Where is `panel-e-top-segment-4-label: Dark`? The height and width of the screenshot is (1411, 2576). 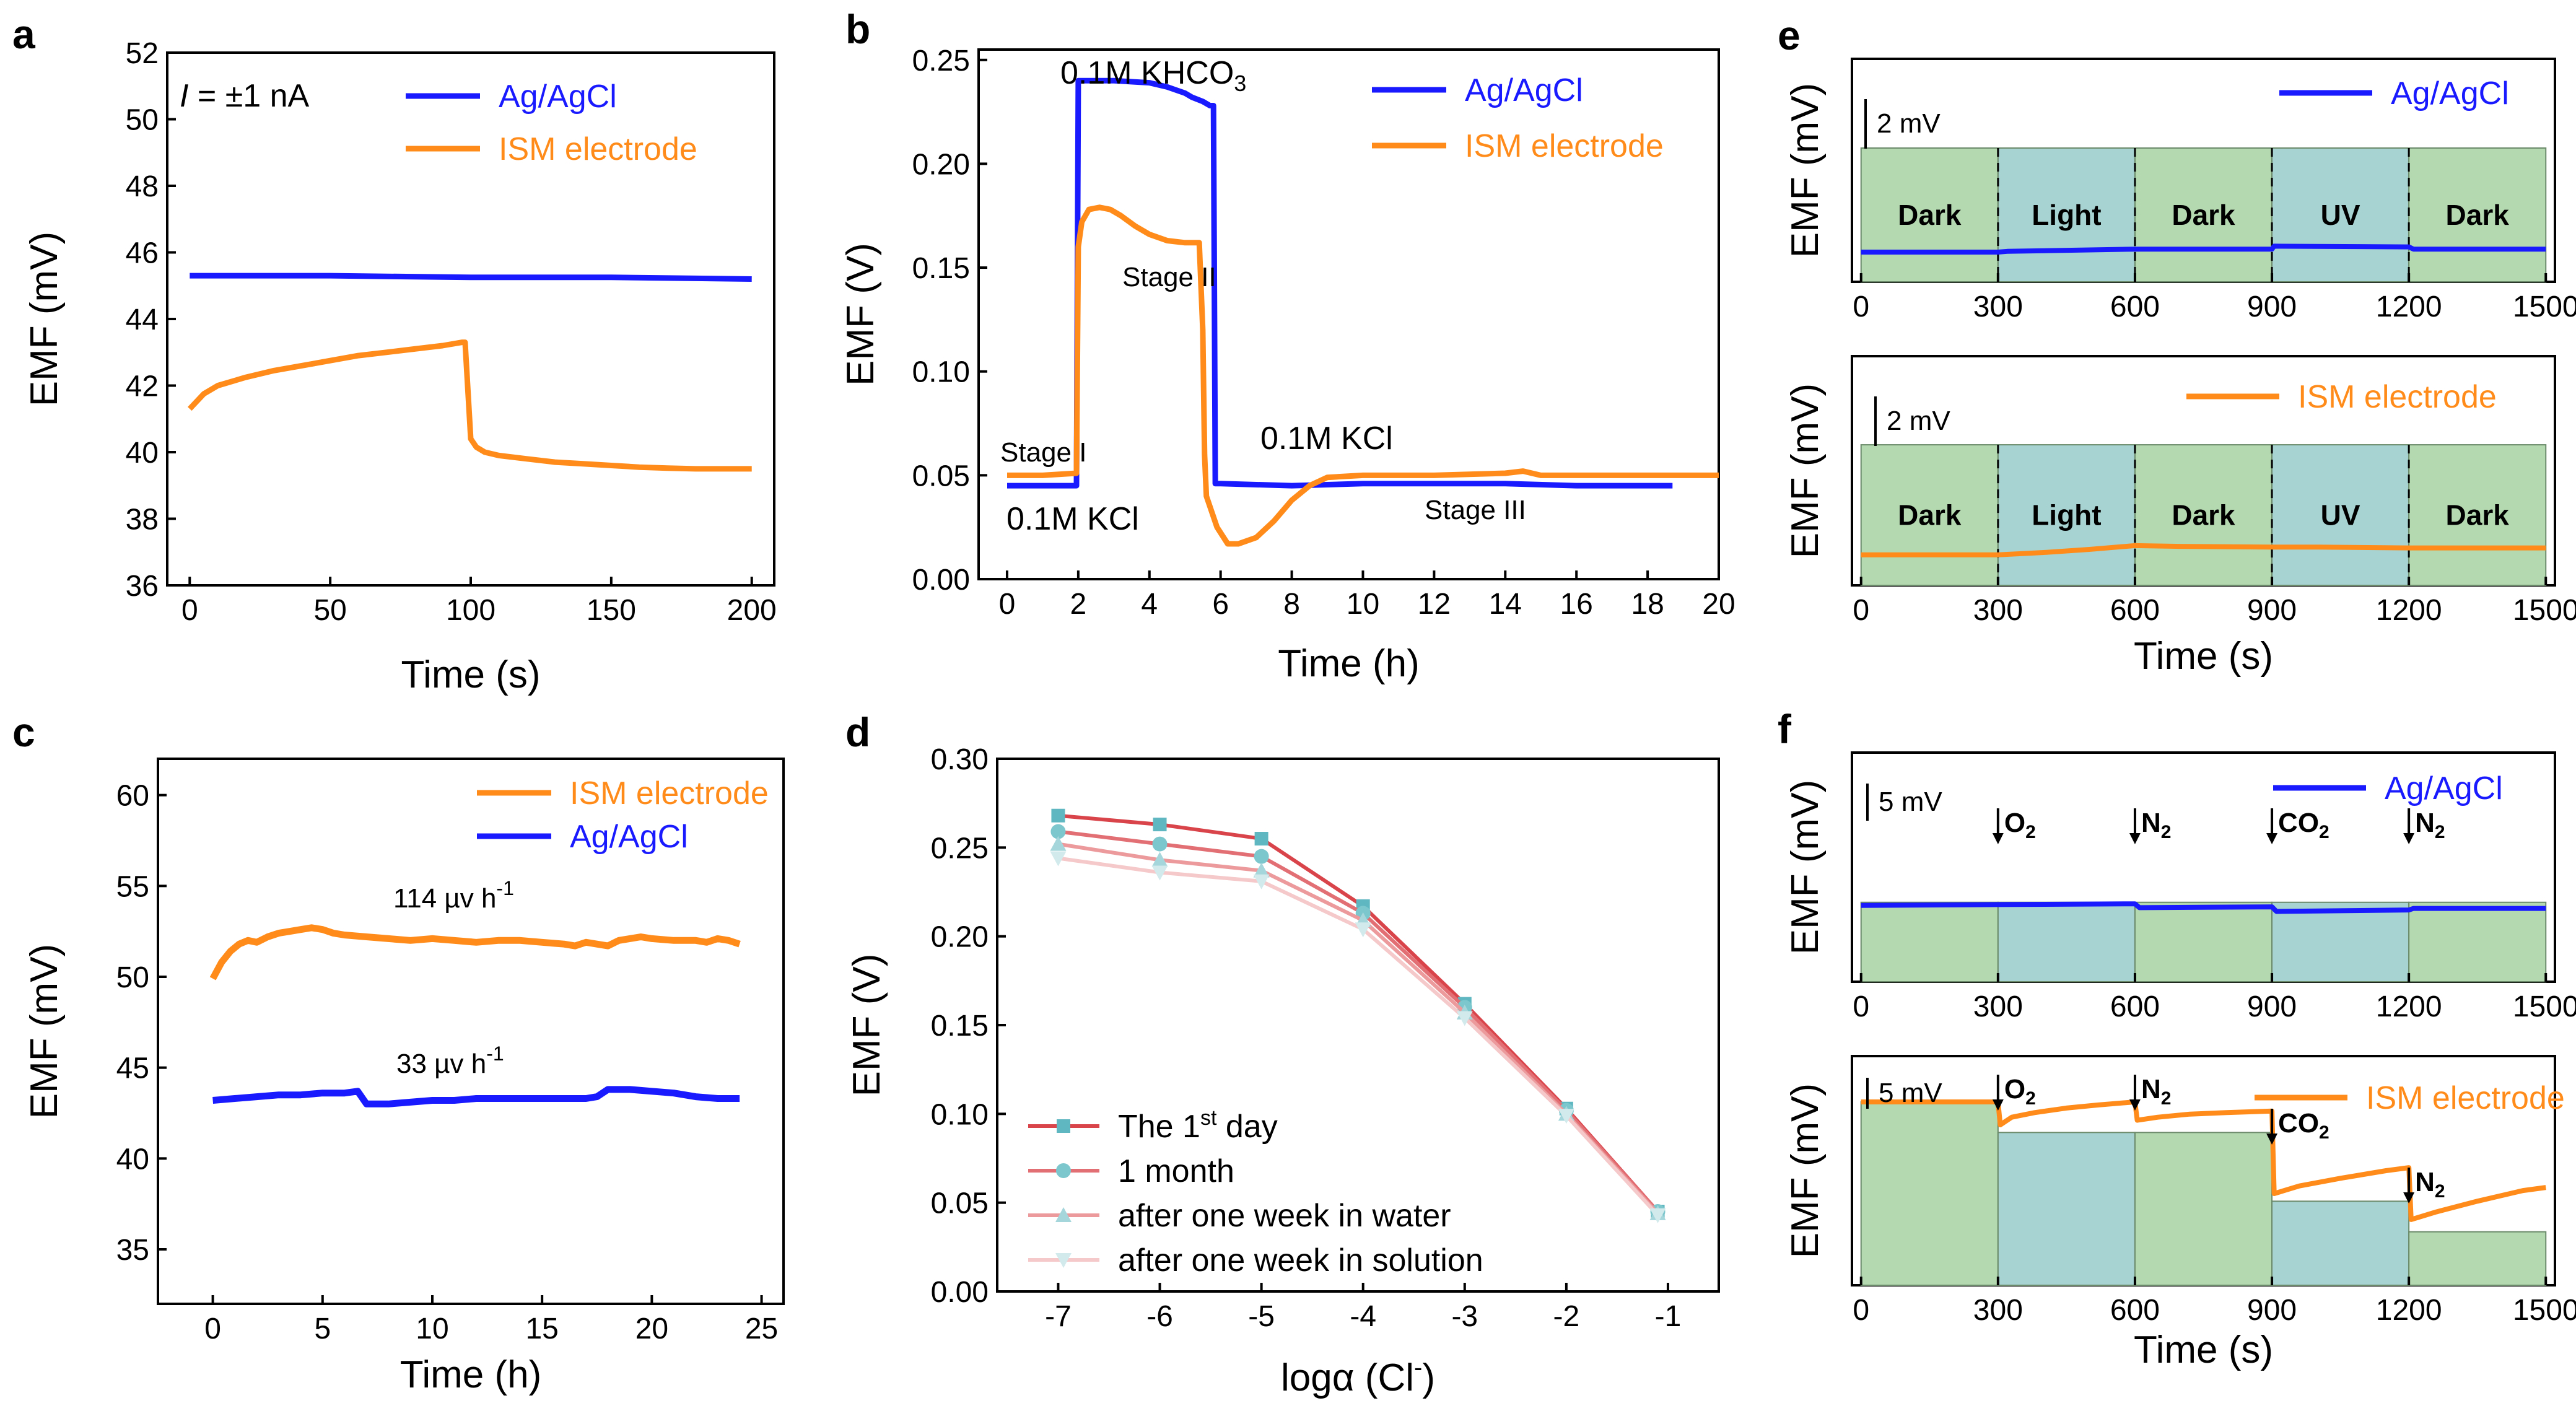 panel-e-top-segment-4-label: Dark is located at coordinates (2478, 215).